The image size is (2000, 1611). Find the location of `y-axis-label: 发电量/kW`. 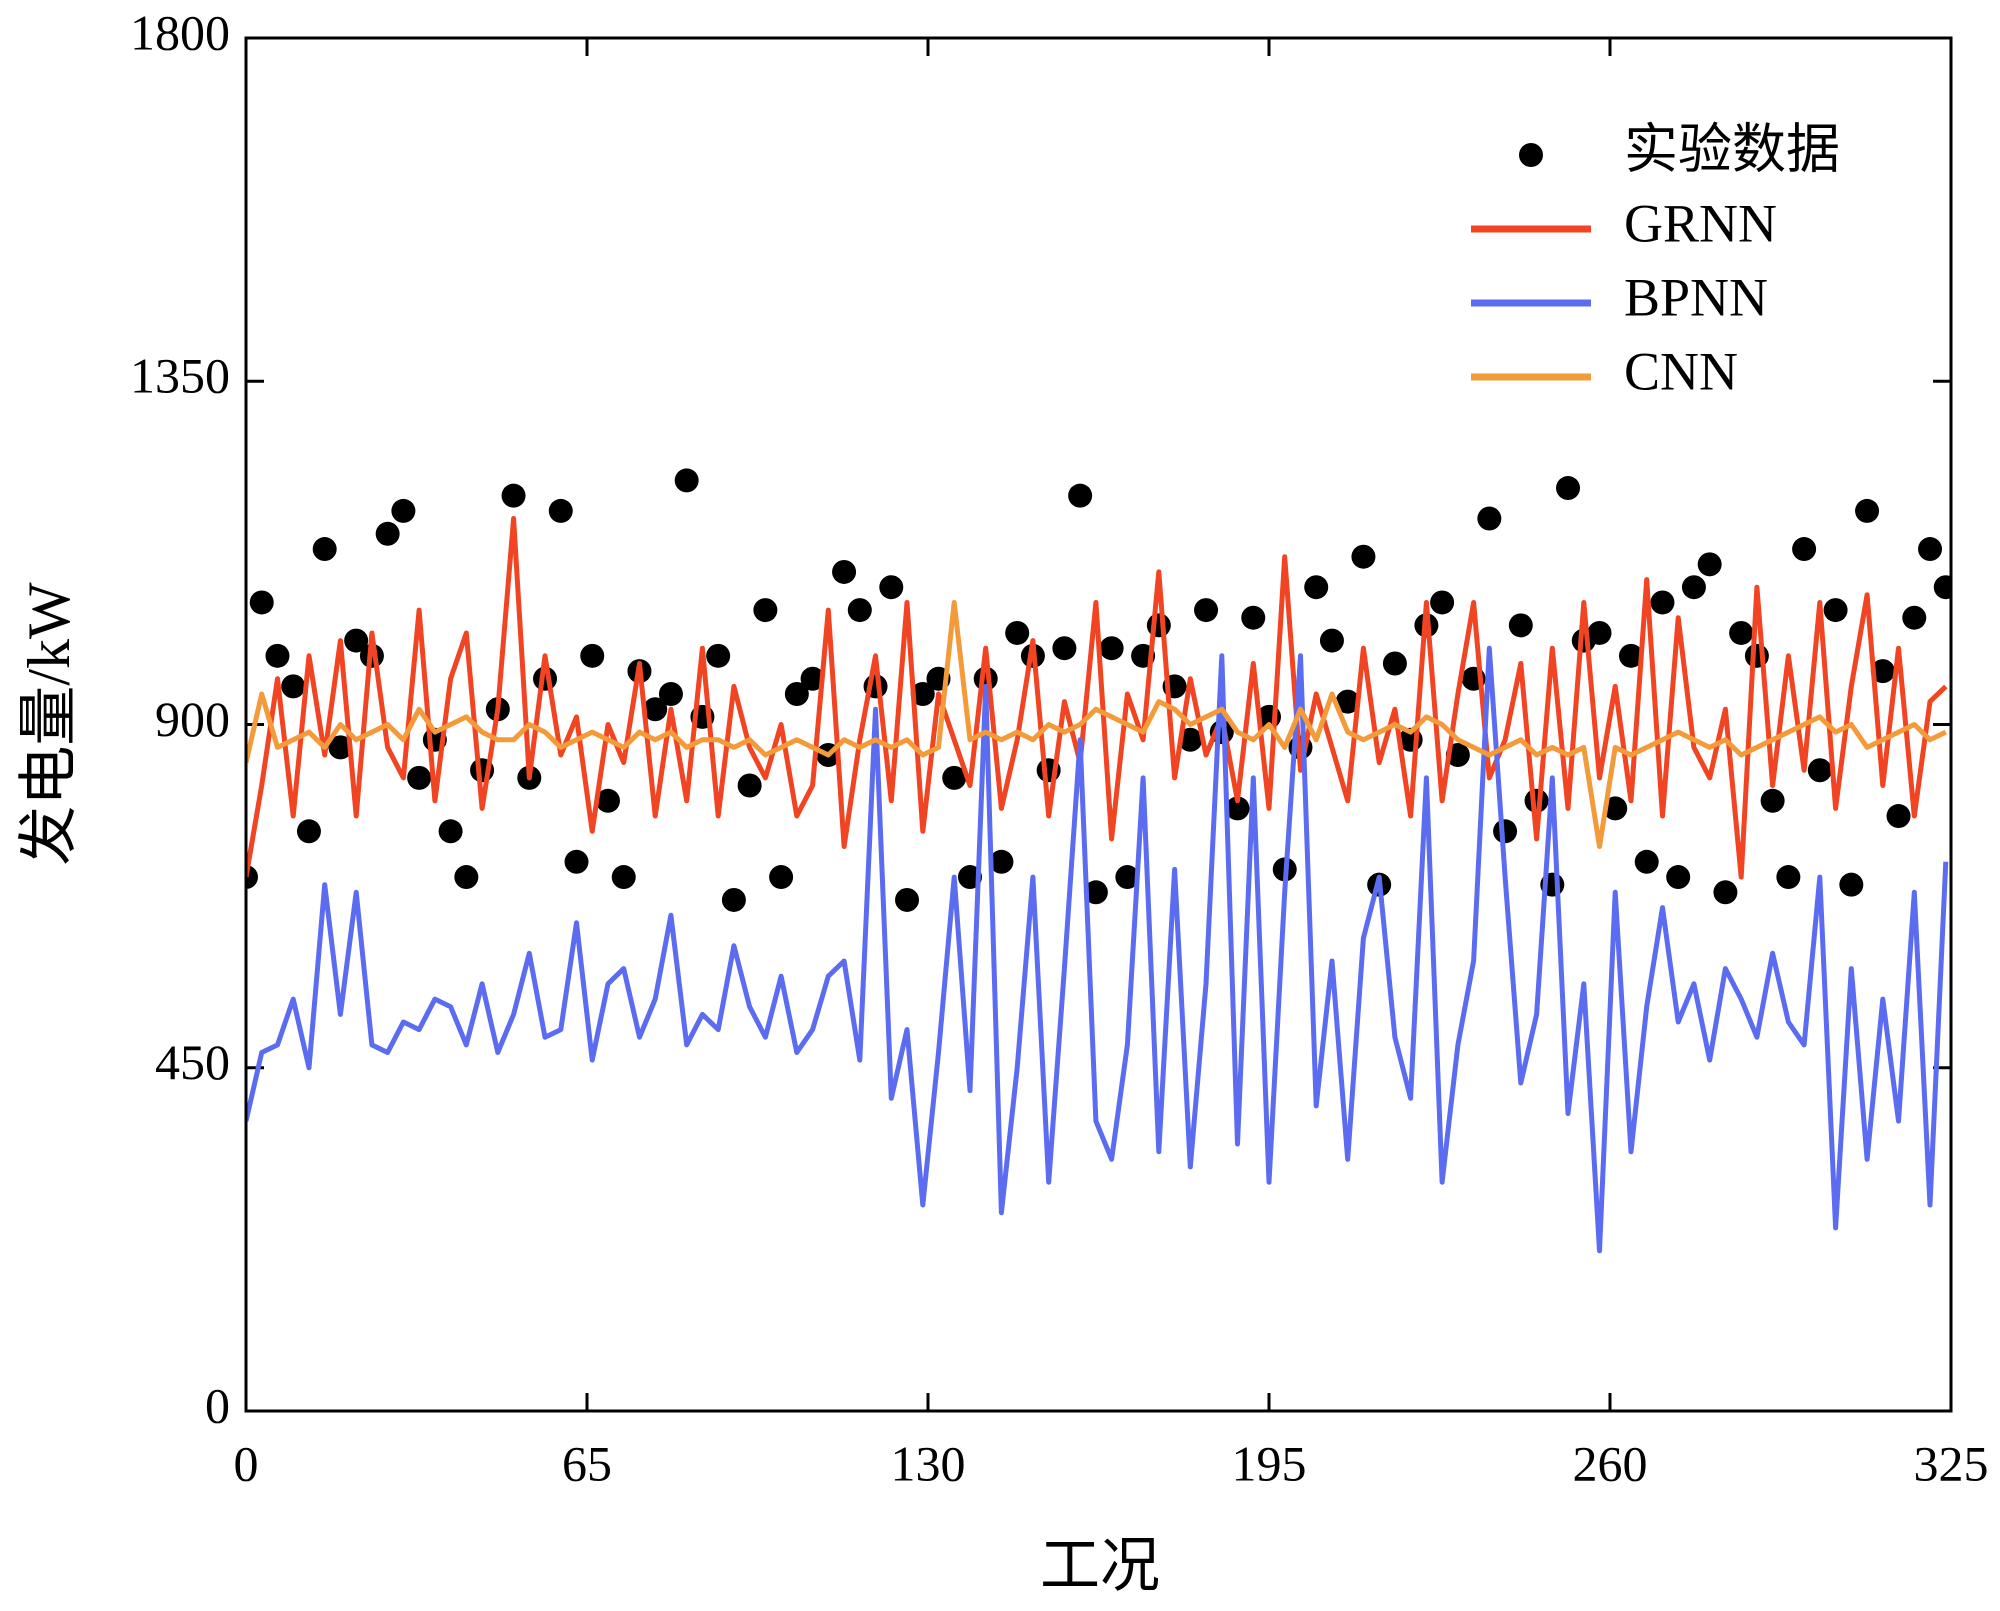

y-axis-label: 发电量/kW is located at coordinates (49, 724).